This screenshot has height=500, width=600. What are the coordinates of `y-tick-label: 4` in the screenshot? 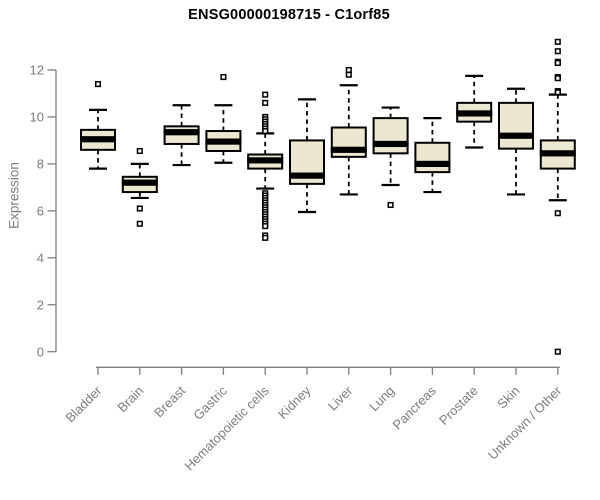 It's located at (40, 257).